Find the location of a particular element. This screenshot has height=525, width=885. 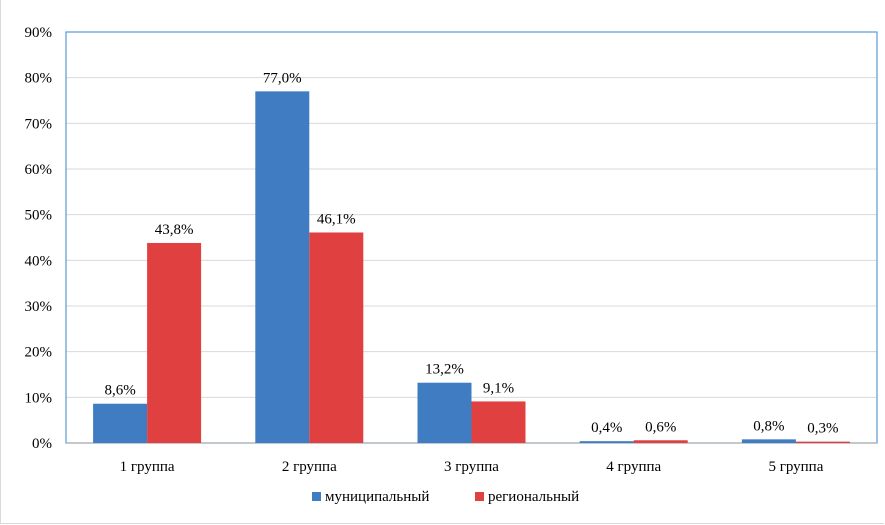

y-tick-label: 30% is located at coordinates (39, 307).